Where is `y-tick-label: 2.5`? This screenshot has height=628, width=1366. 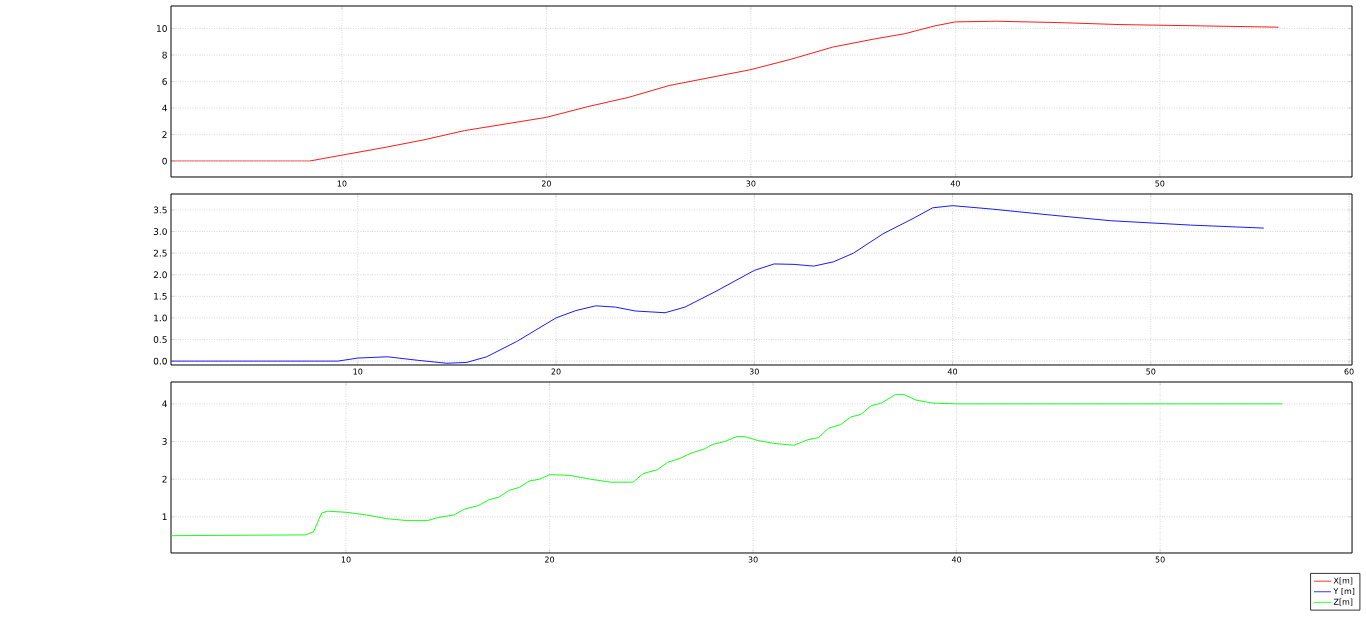
y-tick-label: 2.5 is located at coordinates (160, 253).